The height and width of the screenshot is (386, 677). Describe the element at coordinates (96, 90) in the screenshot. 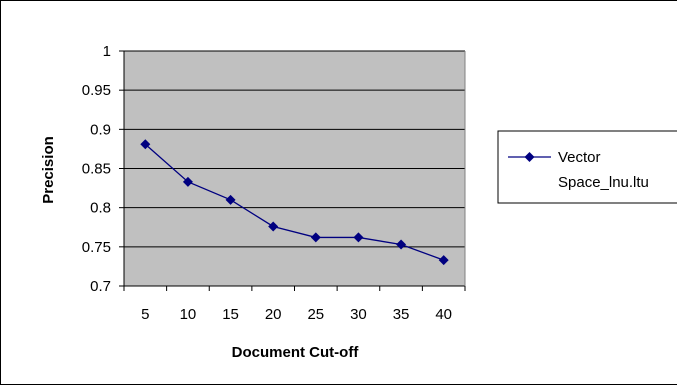

I see `y-tick-label: 0.95` at that location.